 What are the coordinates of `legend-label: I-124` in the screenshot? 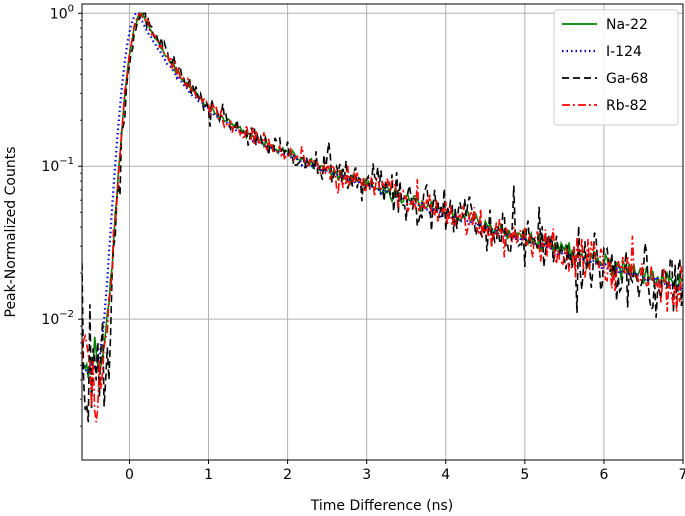 It's located at (624, 52).